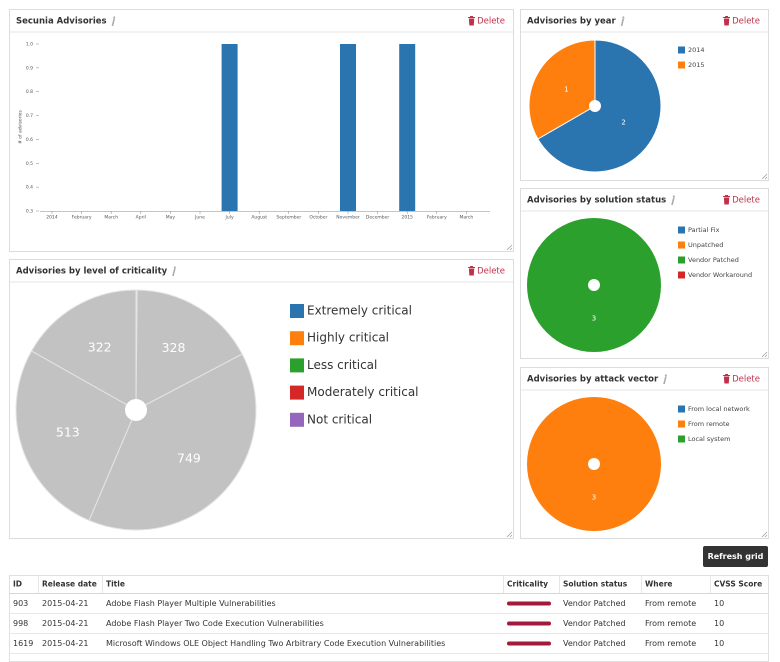 The image size is (780, 662). I want to click on legend-label: Highly critical, so click(348, 338).